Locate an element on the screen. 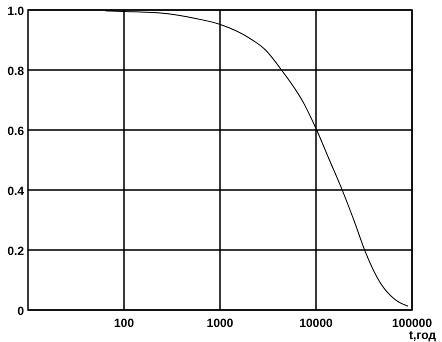 This screenshot has height=342, width=442. x-tick-label: 10000 is located at coordinates (316, 323).